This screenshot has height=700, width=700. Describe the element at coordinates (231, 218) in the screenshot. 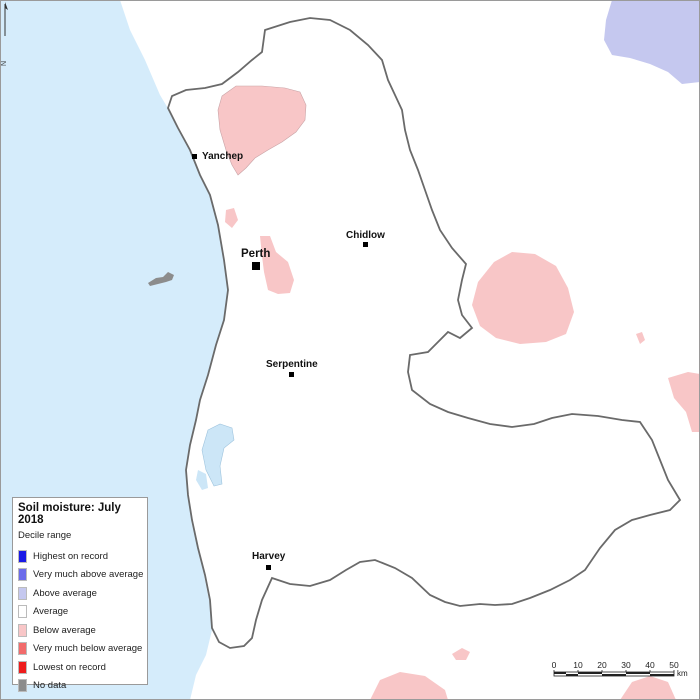

I see `below-average-patch-small` at that location.